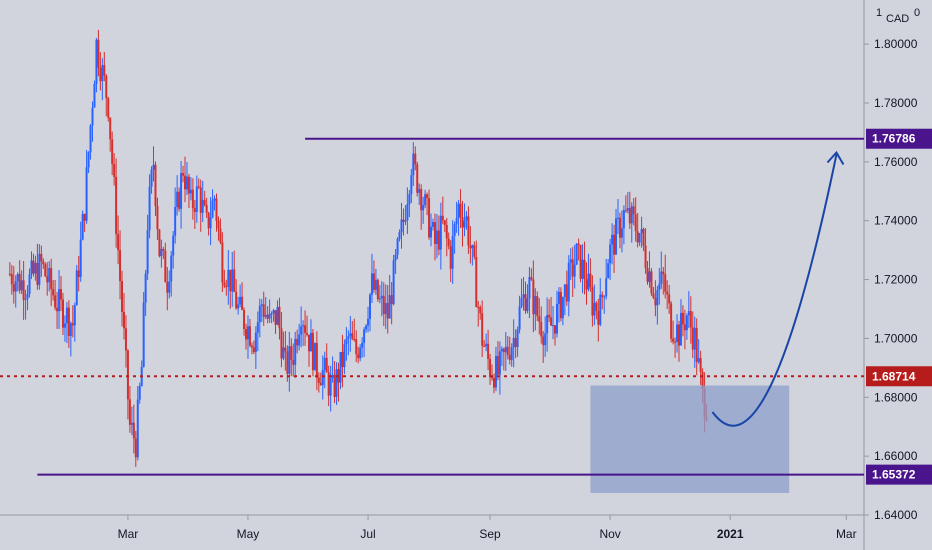 The image size is (932, 550). I want to click on x-tick-label: Jul, so click(367, 534).